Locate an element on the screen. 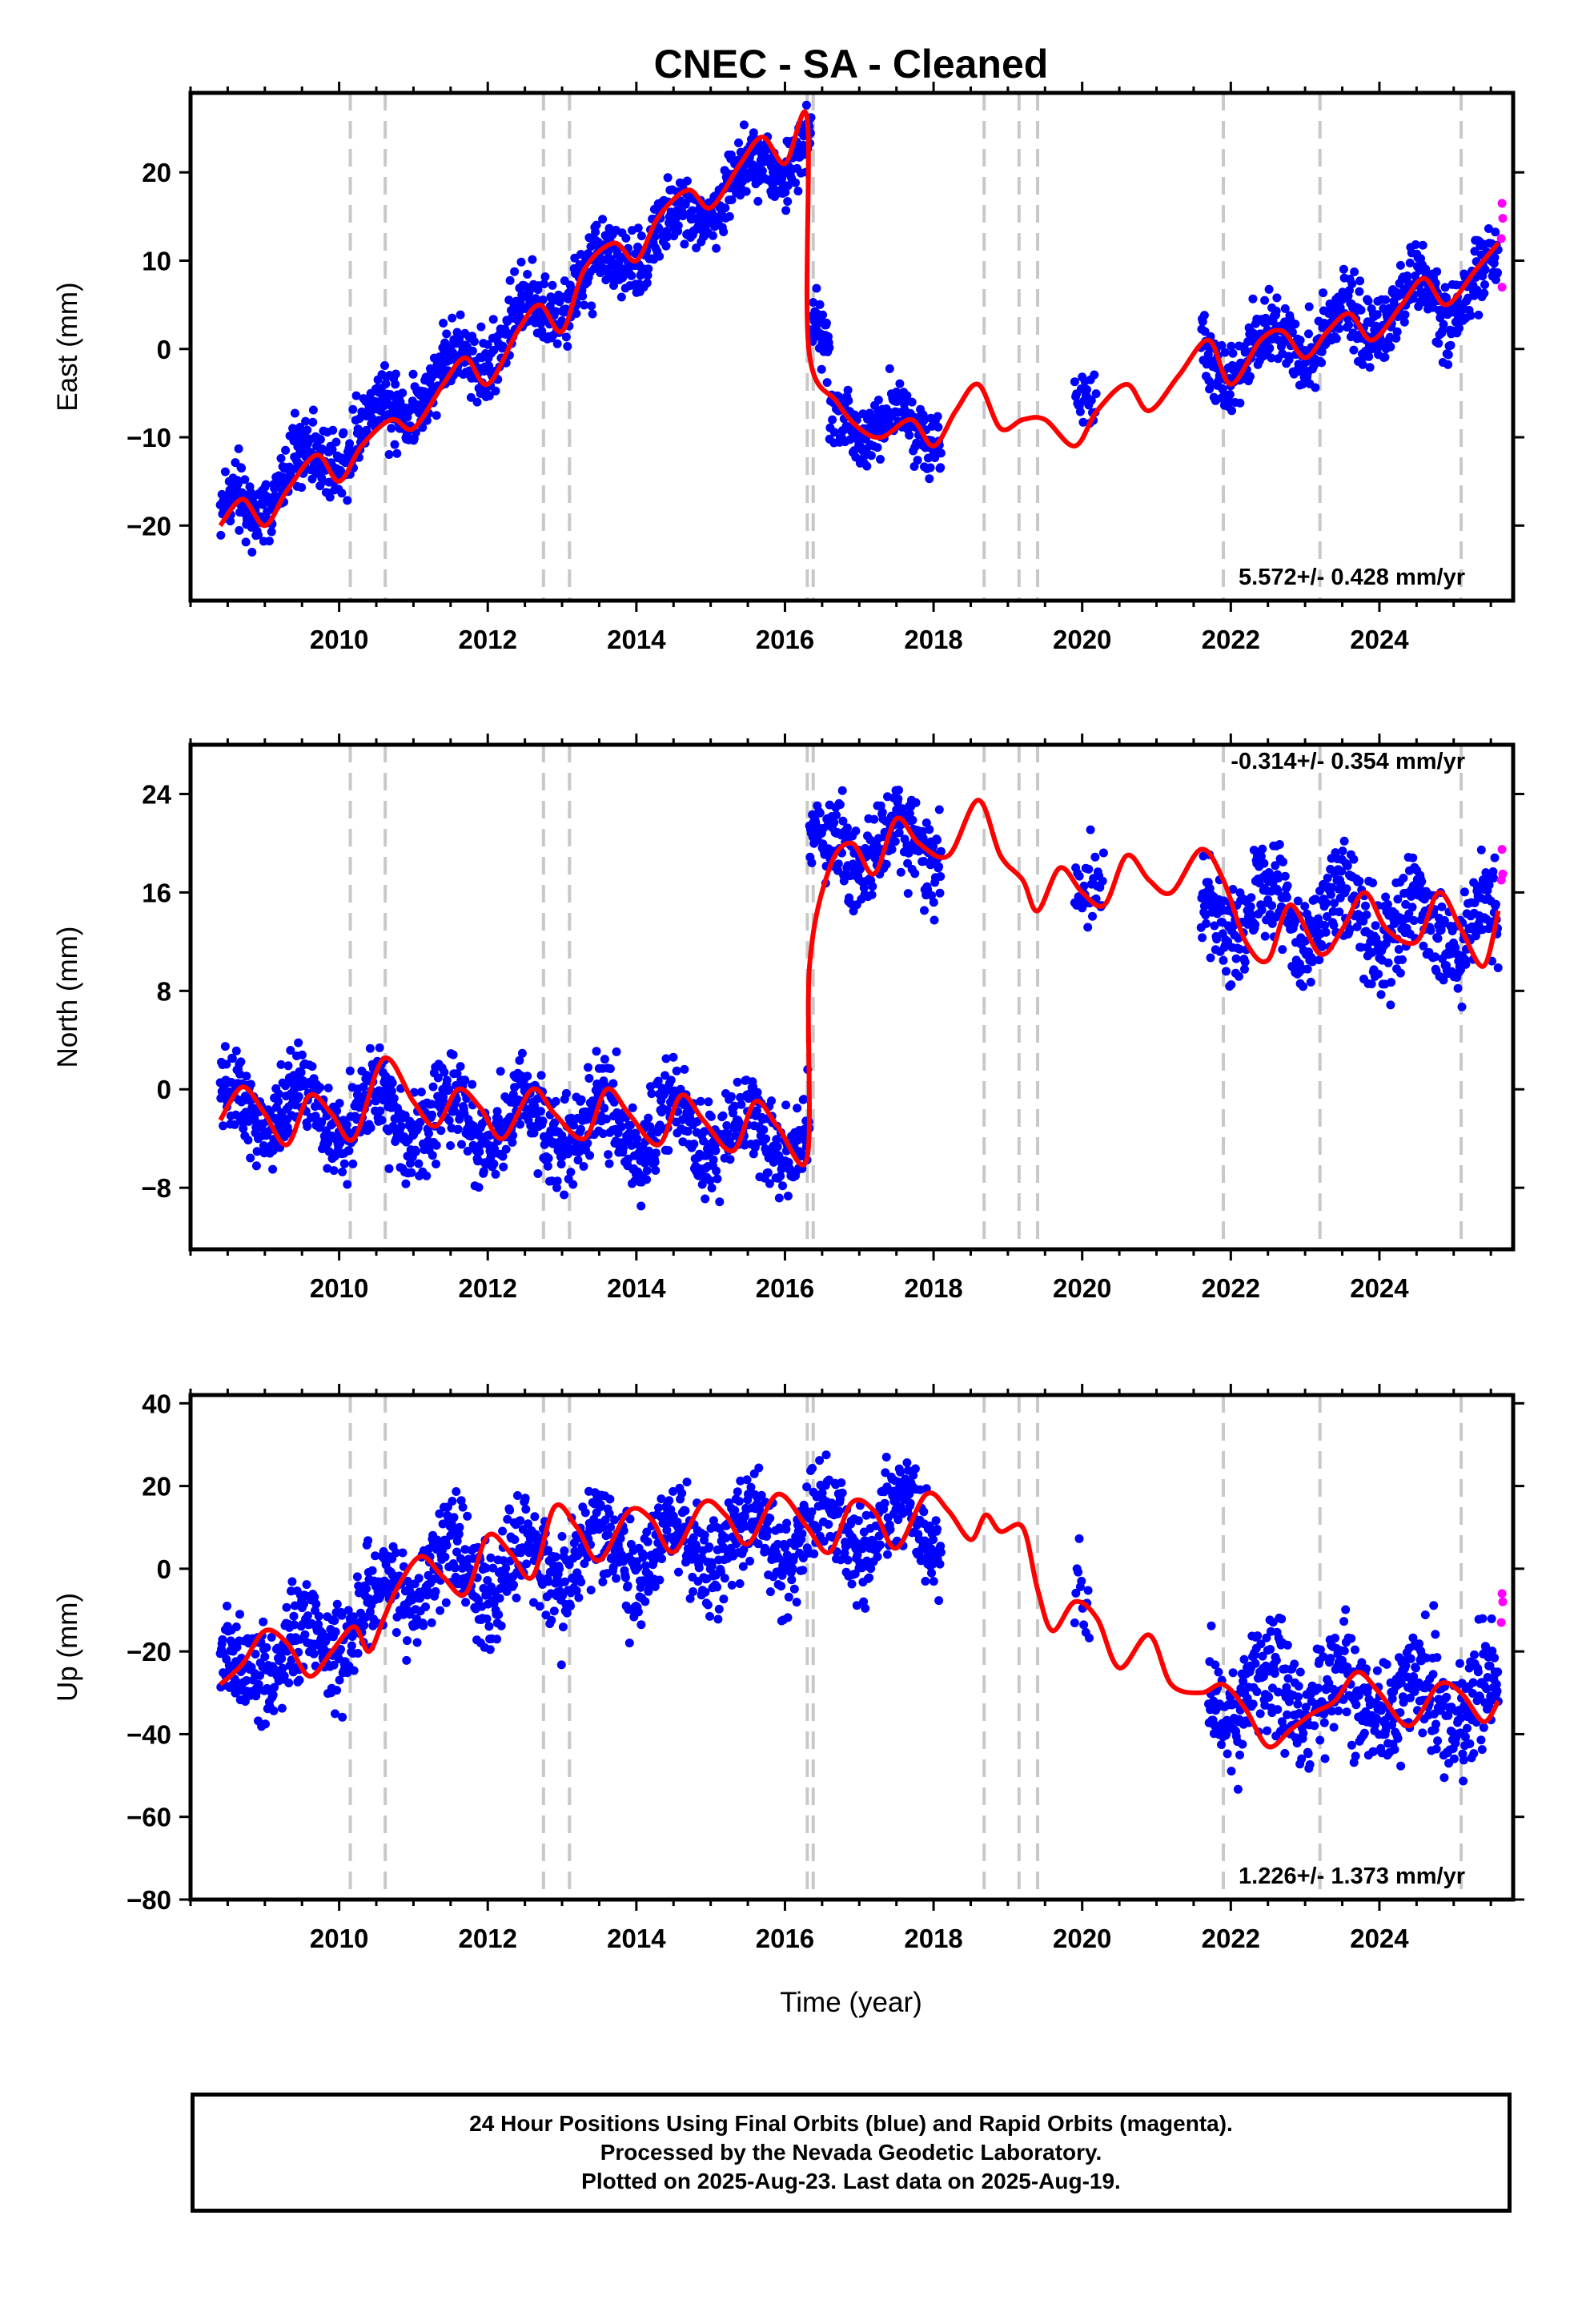 The width and height of the screenshot is (1582, 2324). chart-title: CNEC - SA - Cleaned is located at coordinates (851, 64).